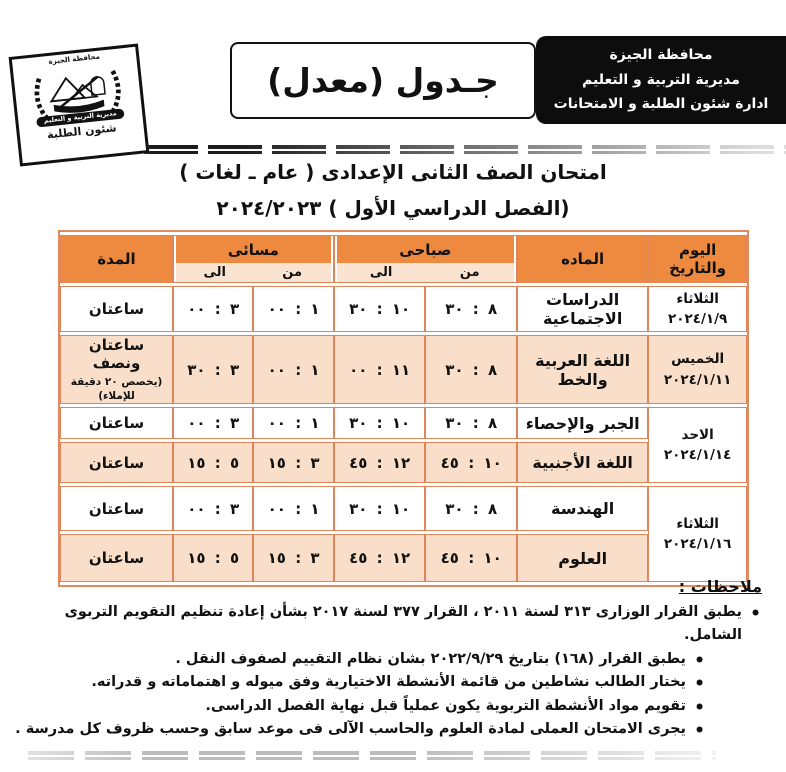 The image size is (786, 772). I want to click on duration-note: (يخصص ٢٠ دقيقة للإملاء), so click(116, 389).